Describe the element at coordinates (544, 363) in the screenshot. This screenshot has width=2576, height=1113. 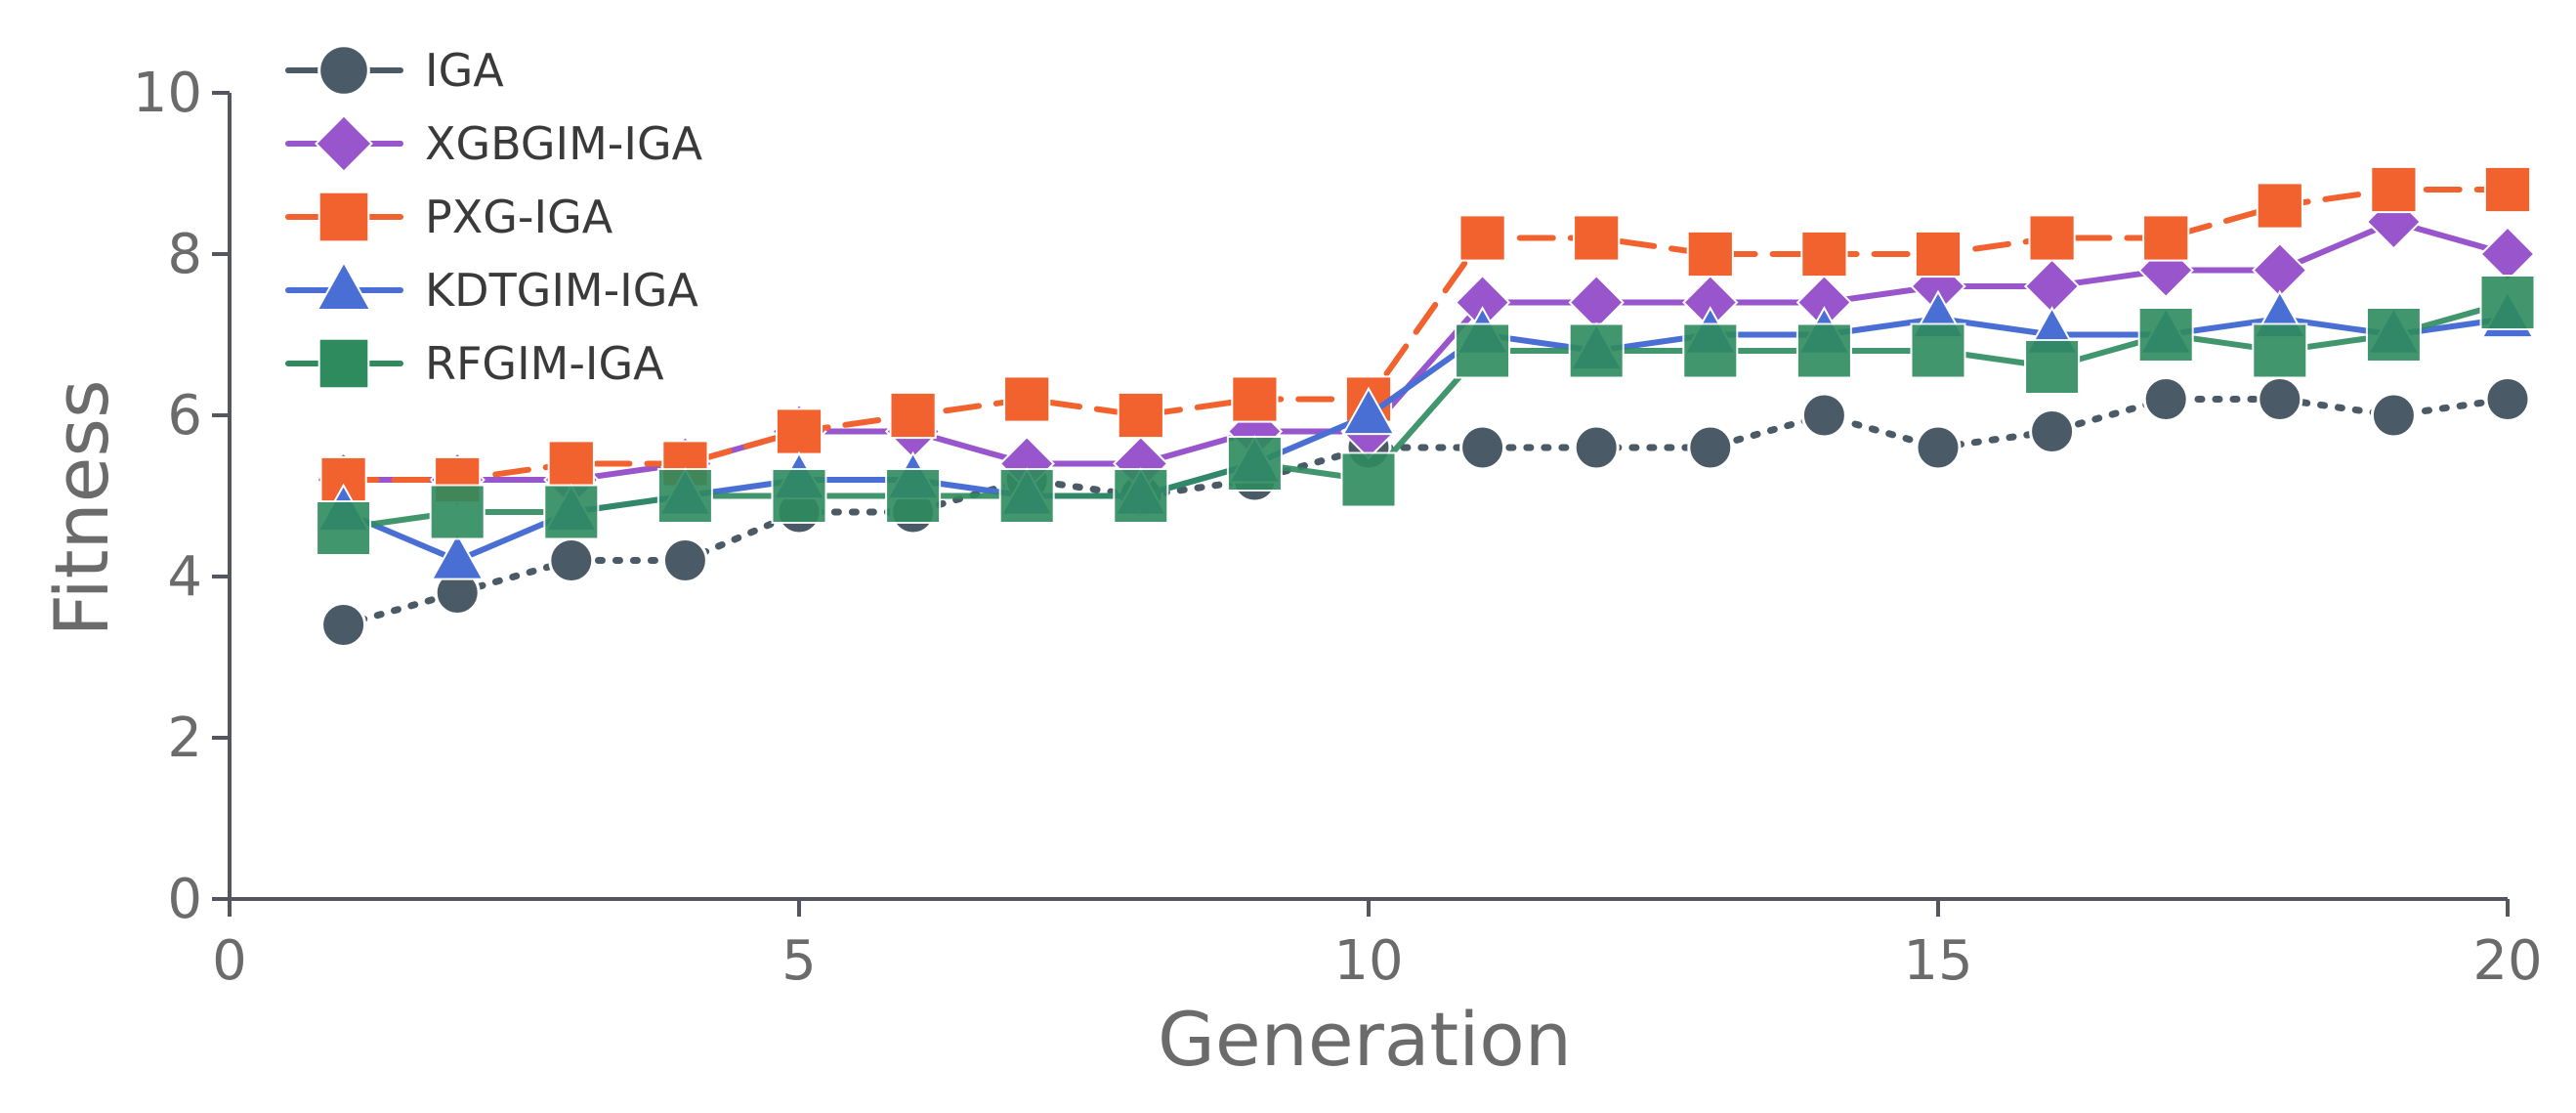
I see `legend-label-rfgim-iga: RFGIM-IGA` at that location.